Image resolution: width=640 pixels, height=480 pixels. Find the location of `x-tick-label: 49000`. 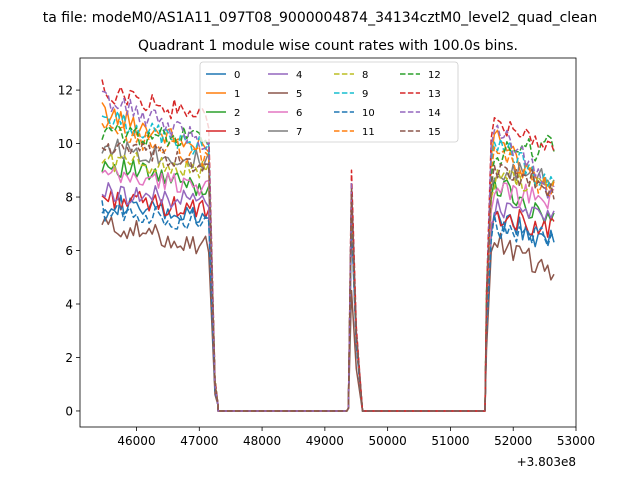

x-tick-label: 49000 is located at coordinates (325, 441).